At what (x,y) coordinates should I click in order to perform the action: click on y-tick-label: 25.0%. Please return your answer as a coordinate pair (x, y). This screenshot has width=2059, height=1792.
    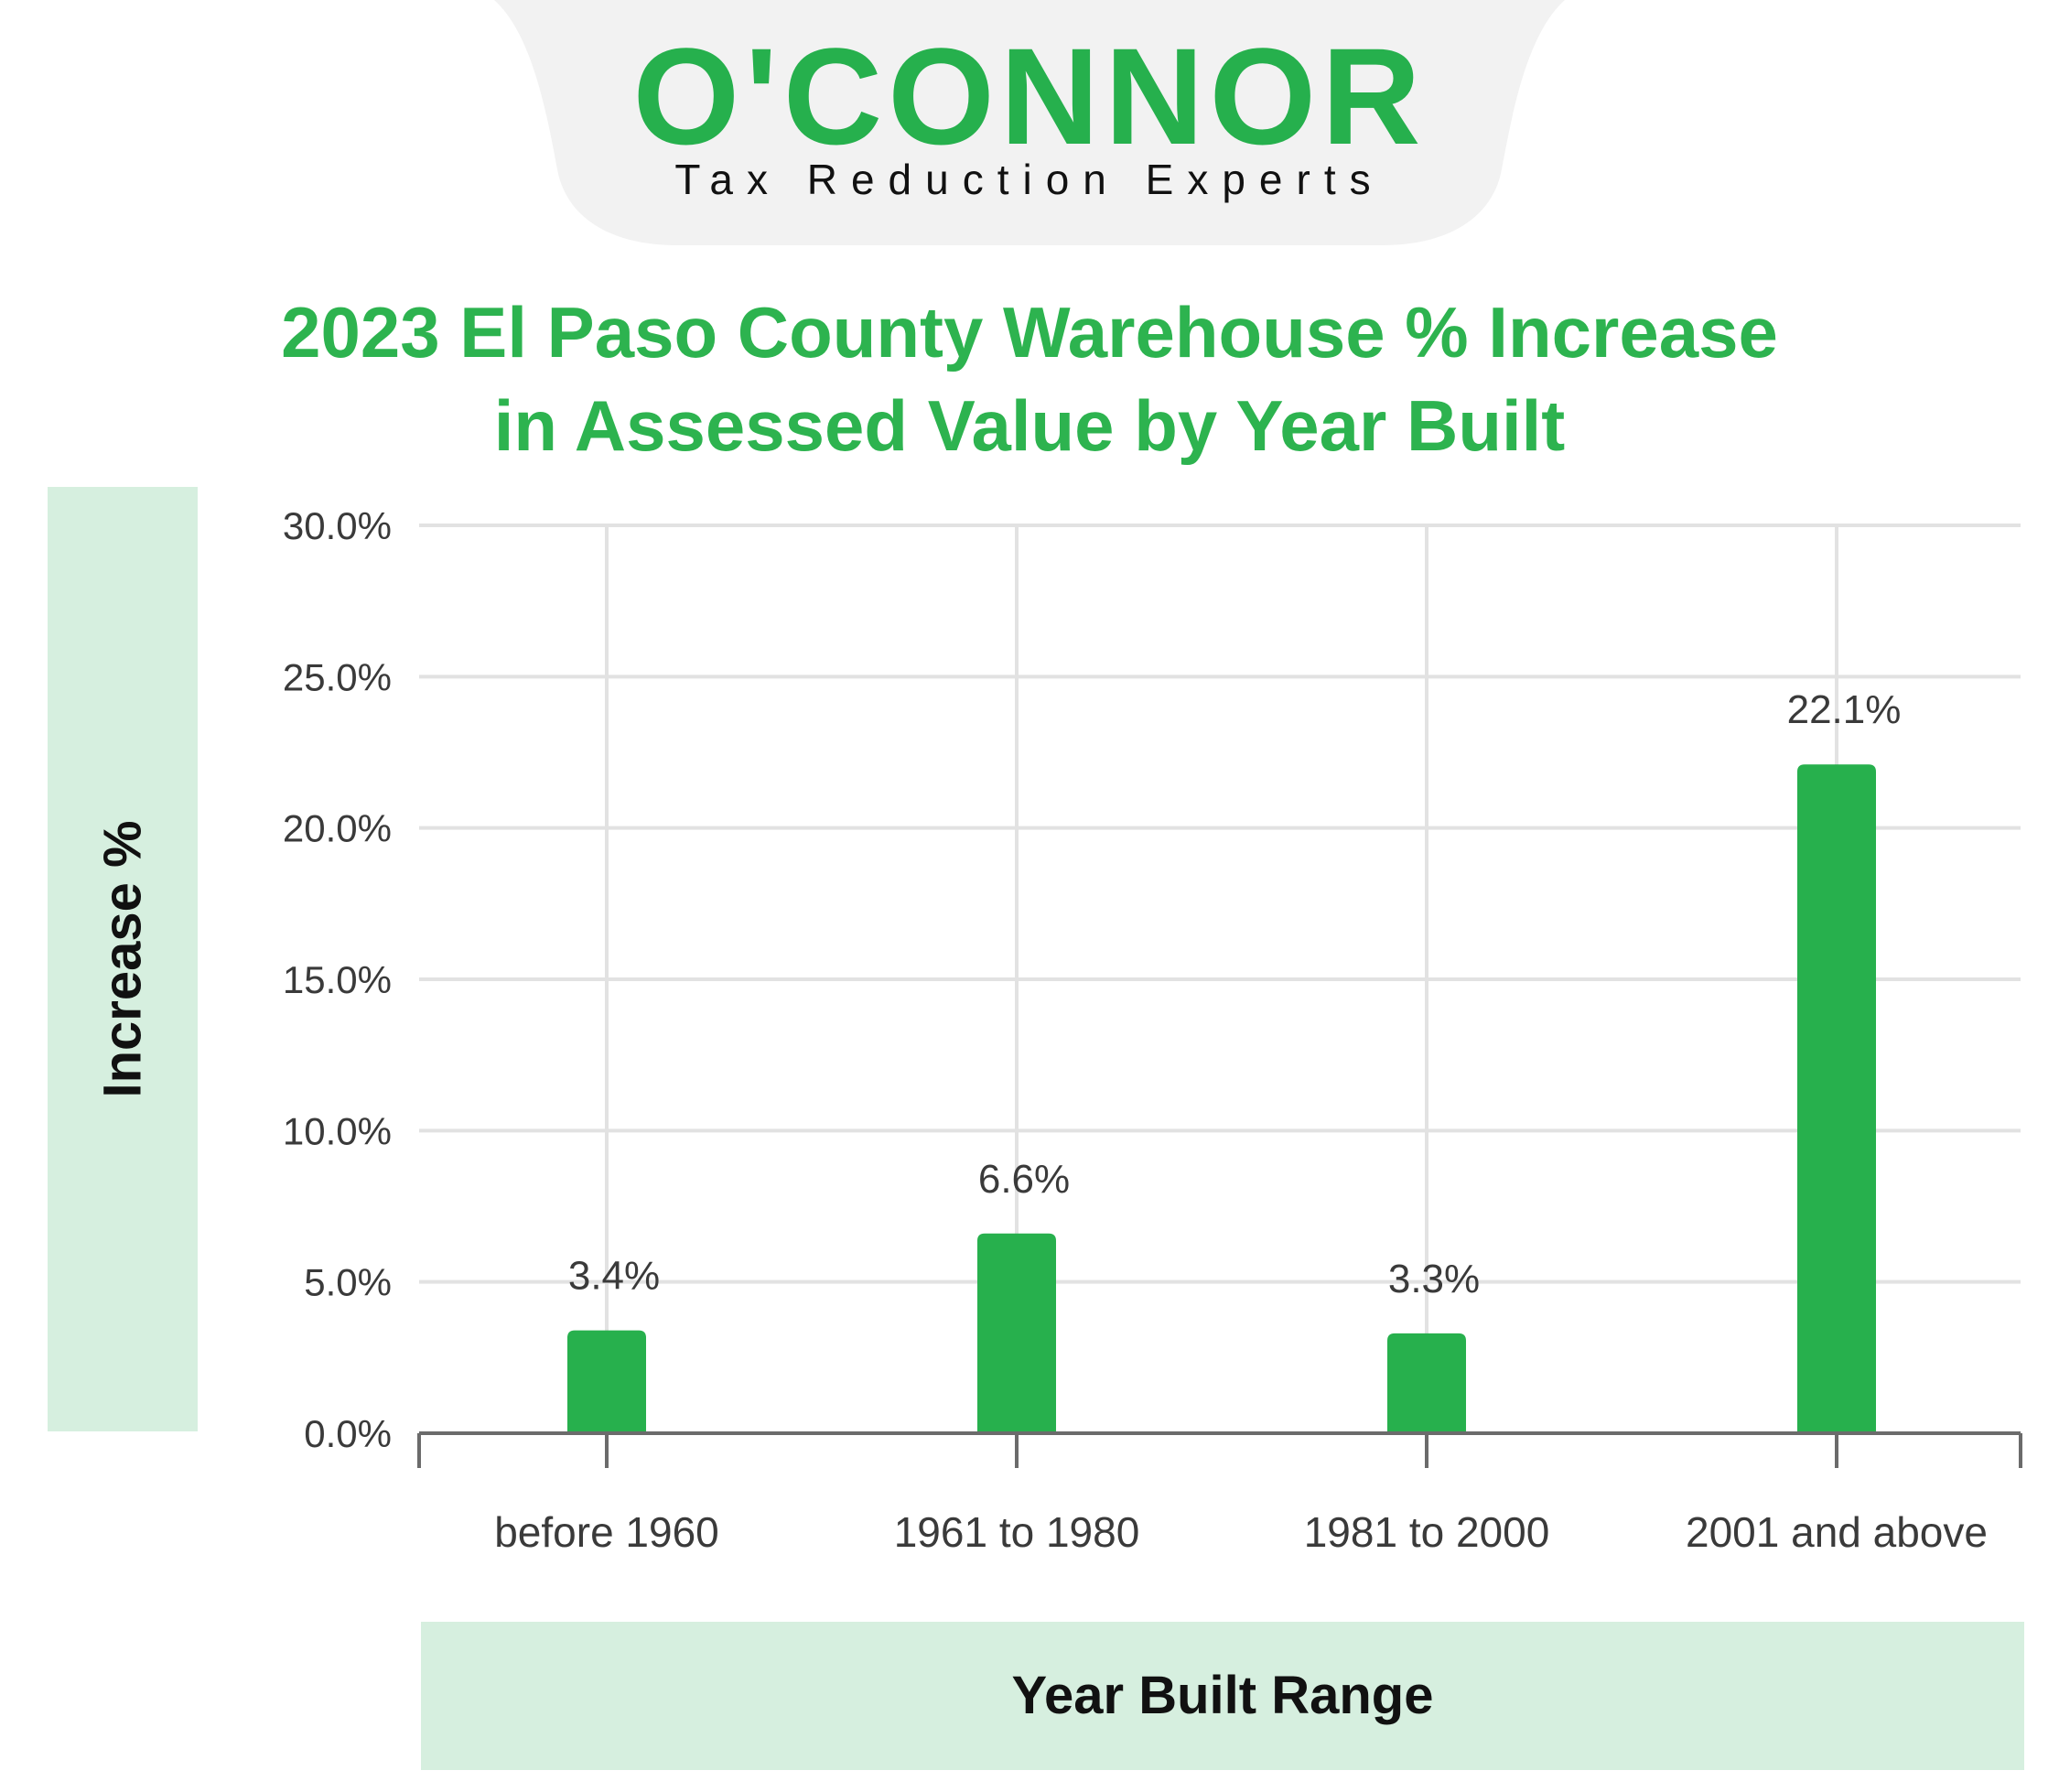
    Looking at the image, I should click on (337, 676).